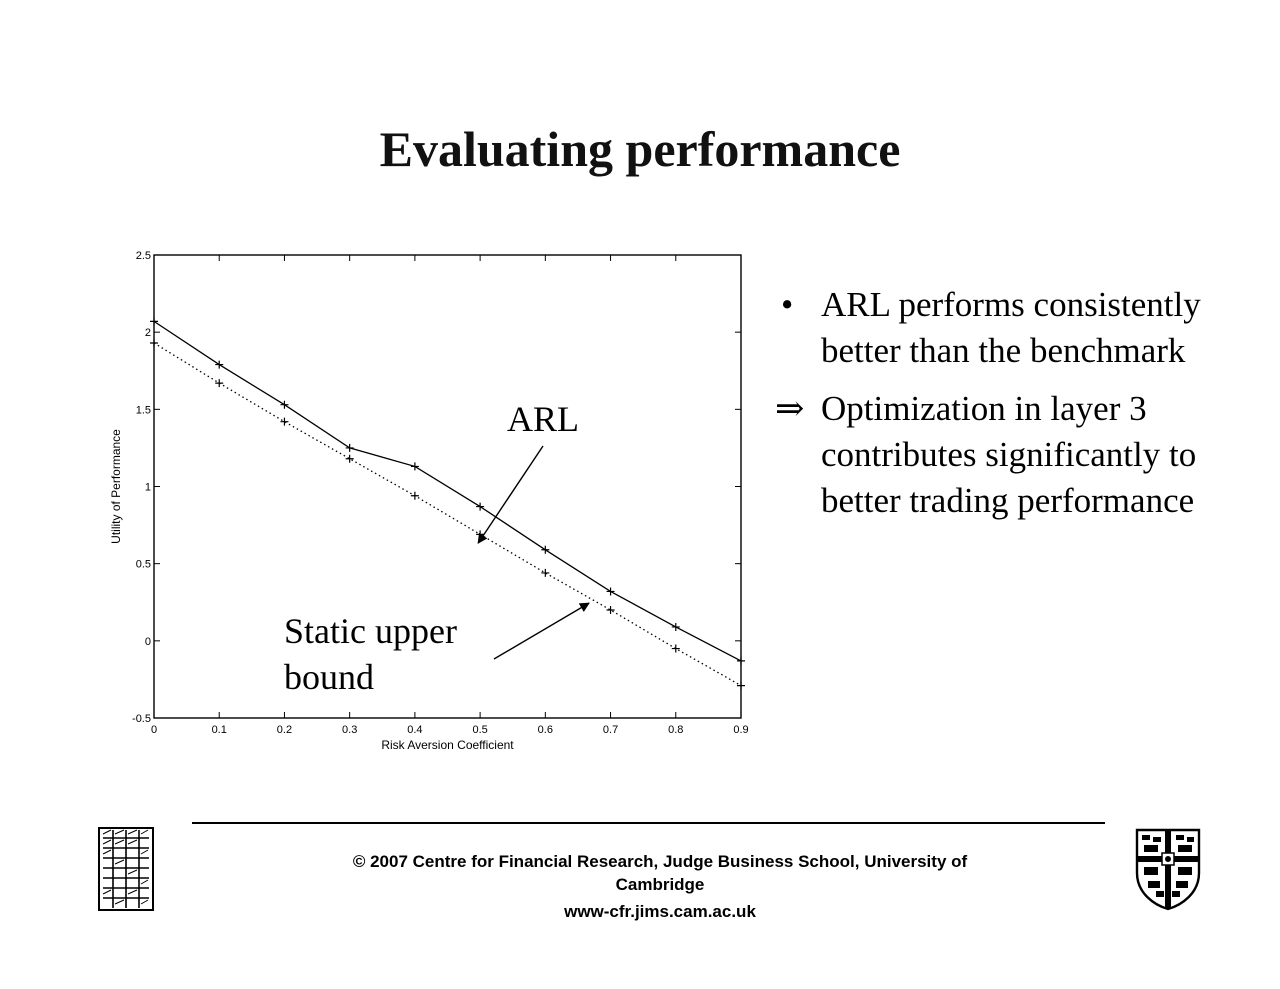 Image resolution: width=1280 pixels, height=989 pixels. I want to click on annotation-arl: ARL, so click(543, 419).